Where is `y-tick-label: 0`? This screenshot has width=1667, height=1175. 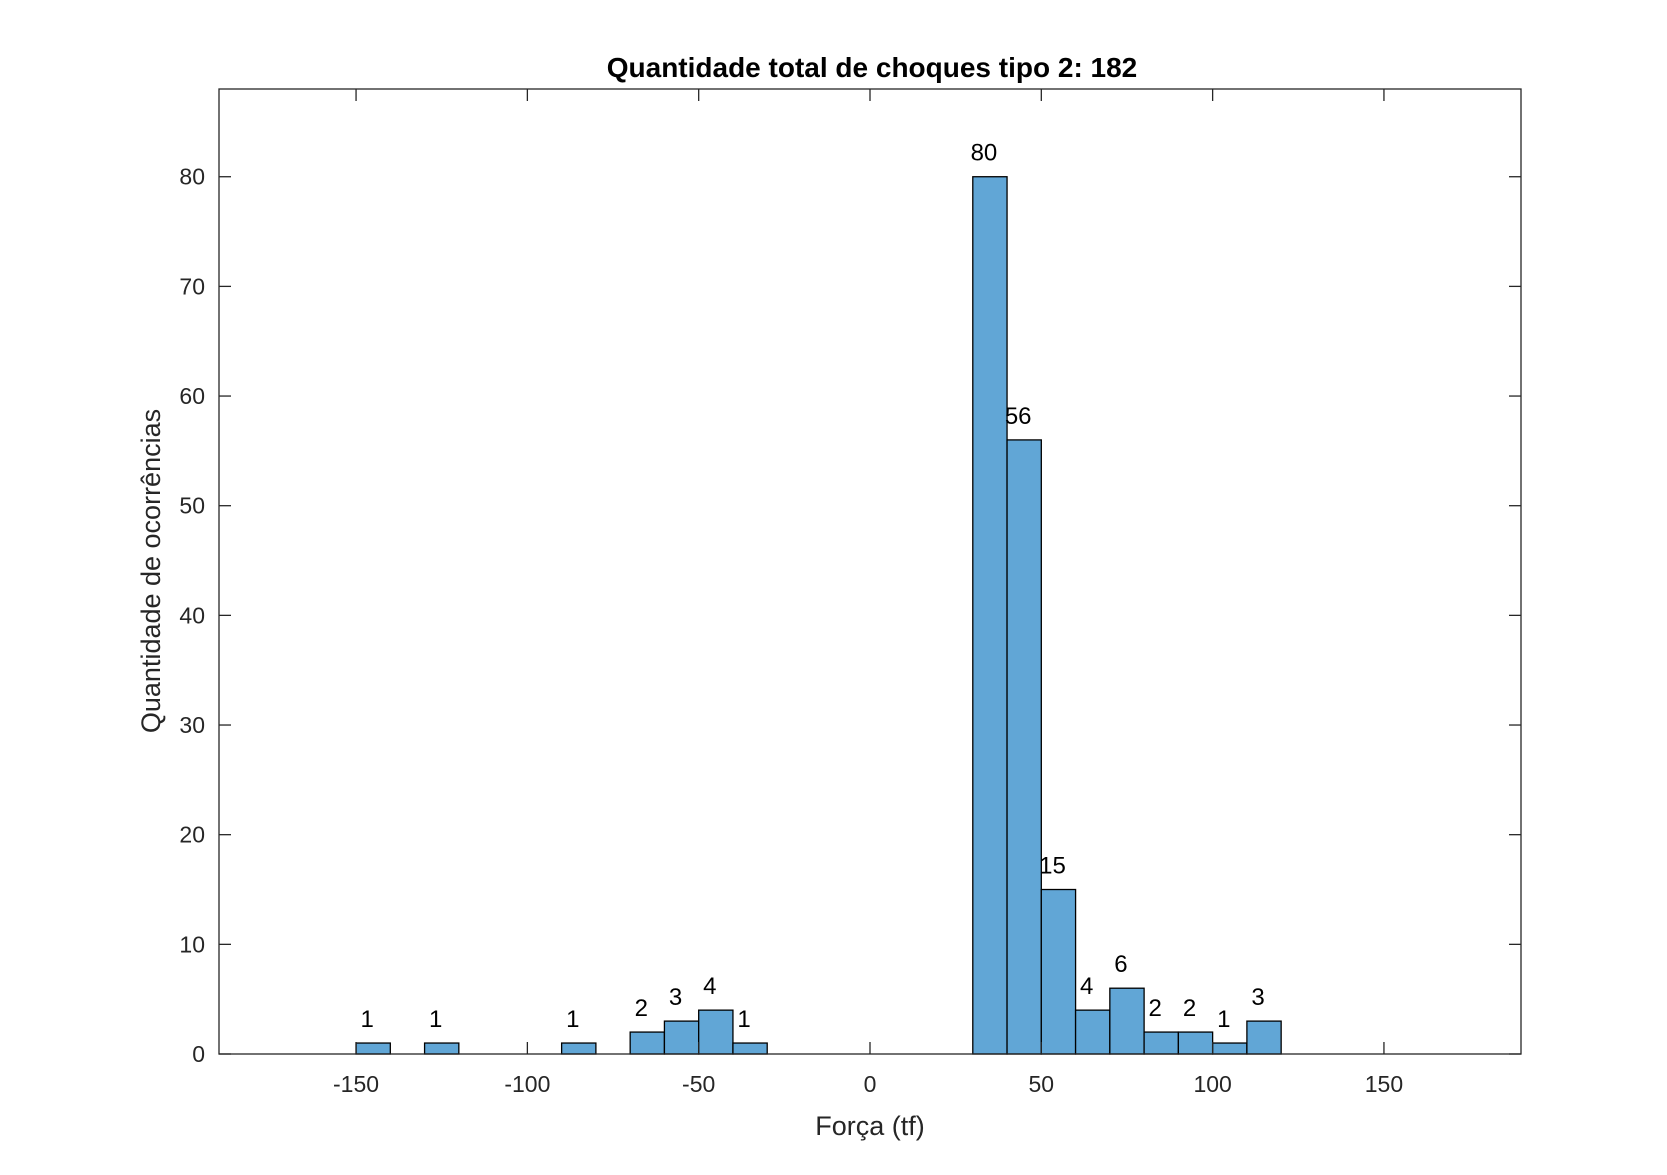
y-tick-label: 0 is located at coordinates (198, 1054).